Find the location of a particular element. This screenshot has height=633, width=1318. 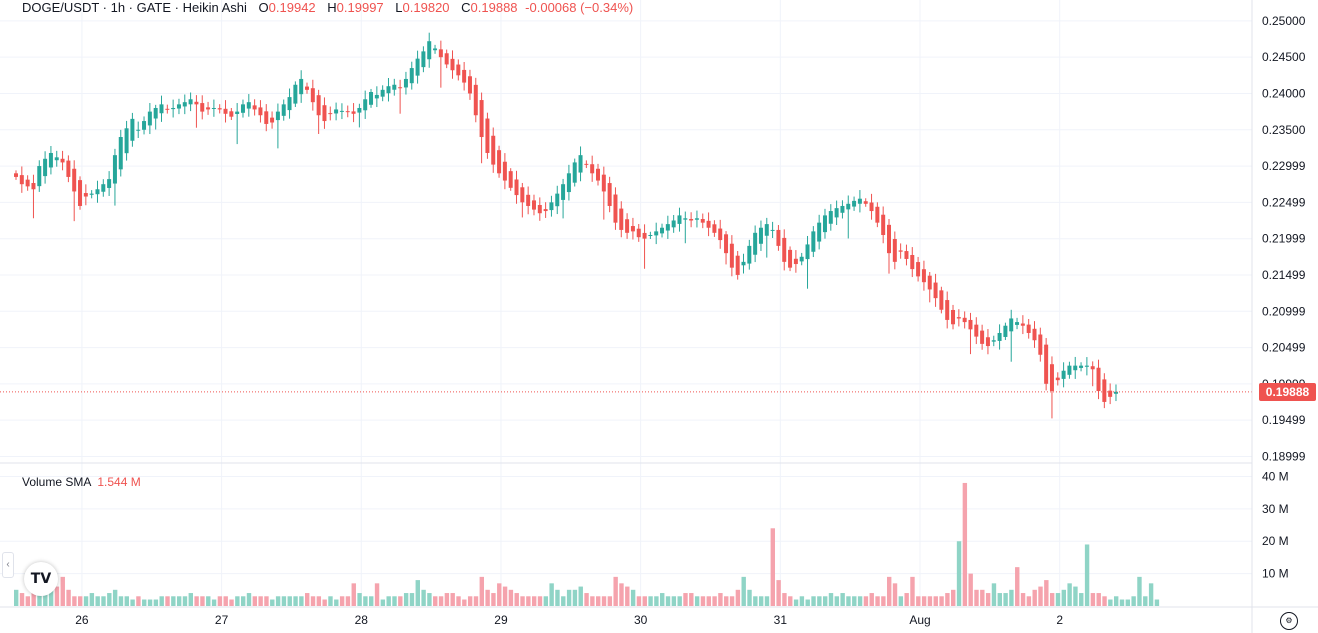

symbol-title: DOGE/USDT · 1h · GATE · Heikin Ashi is located at coordinates (134, 7).